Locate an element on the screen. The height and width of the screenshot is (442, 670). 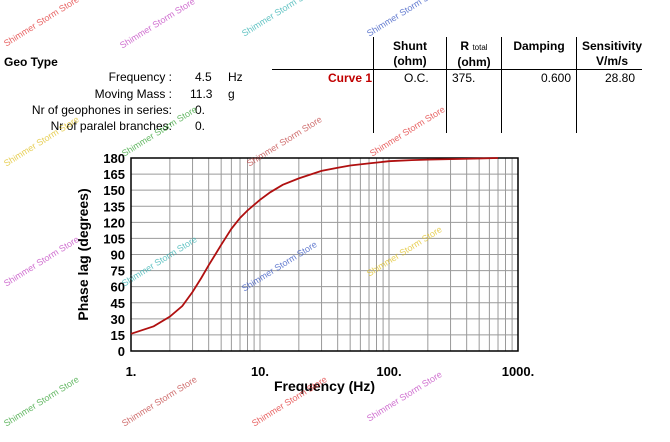
y-tick-label: 120 is located at coordinates (114, 222).